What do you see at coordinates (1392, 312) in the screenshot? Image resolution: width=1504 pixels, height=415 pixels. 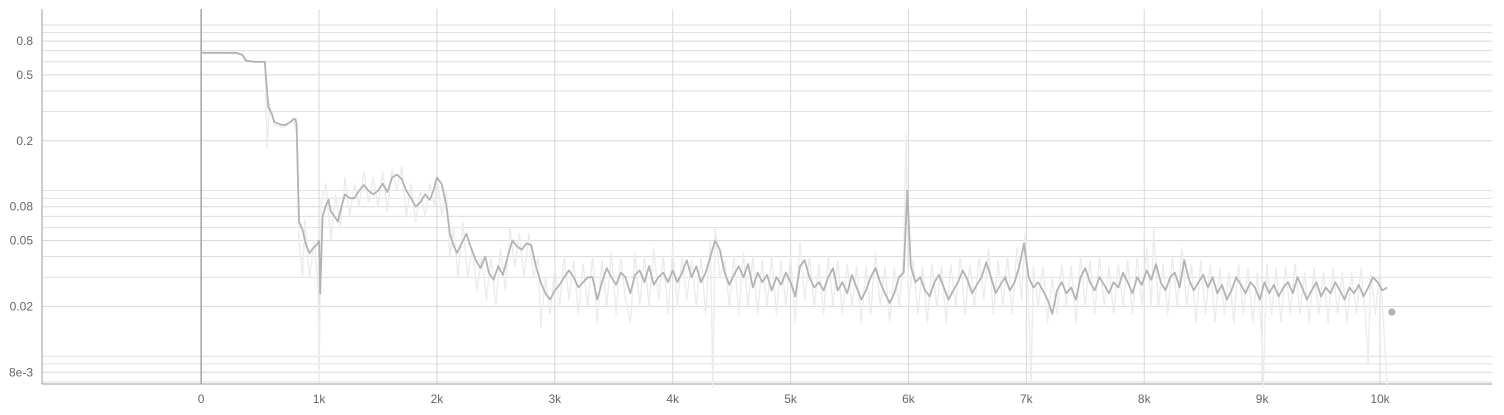 I see `last-point-marker` at bounding box center [1392, 312].